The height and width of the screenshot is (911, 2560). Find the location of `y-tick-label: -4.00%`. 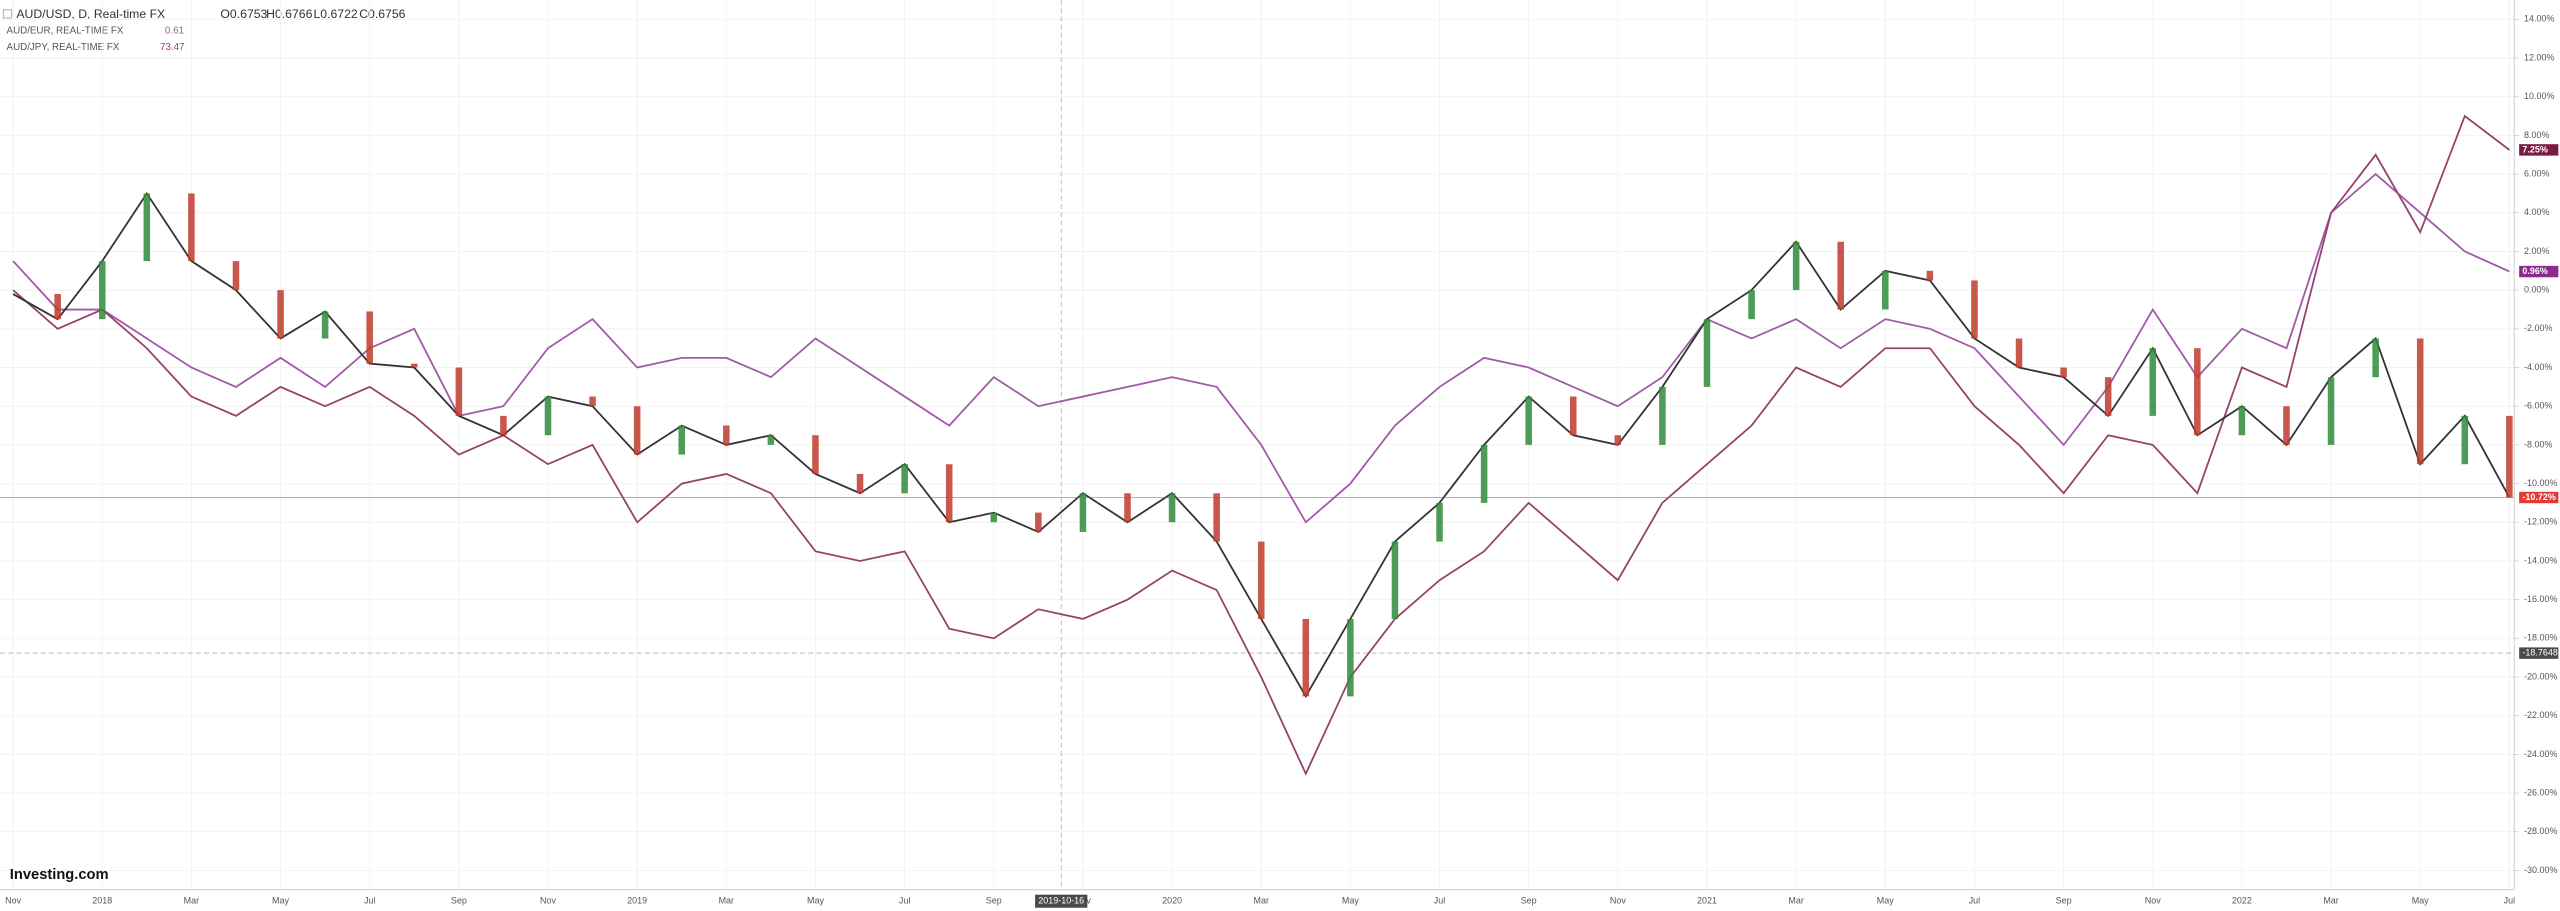

y-tick-label: -4.00% is located at coordinates (2538, 367).